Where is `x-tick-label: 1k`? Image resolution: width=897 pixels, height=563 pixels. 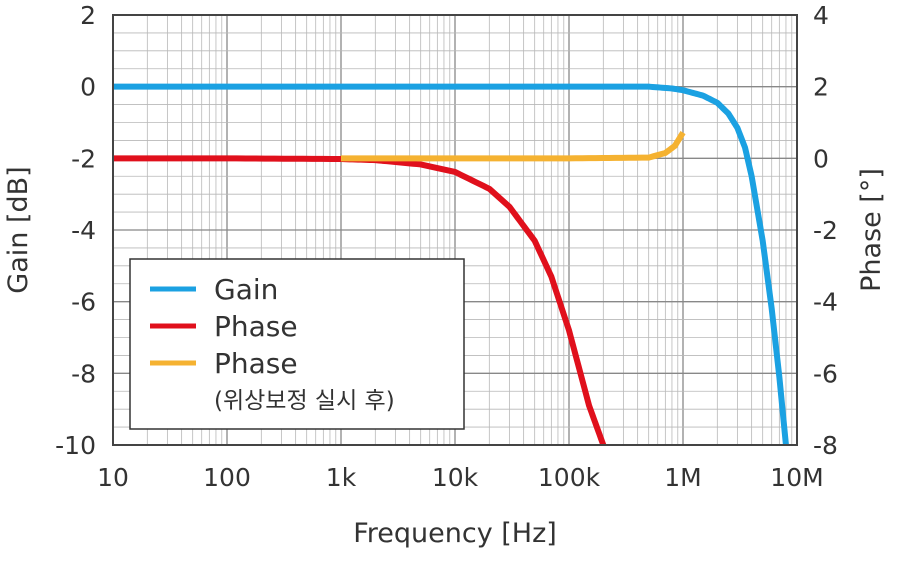 x-tick-label: 1k is located at coordinates (341, 477).